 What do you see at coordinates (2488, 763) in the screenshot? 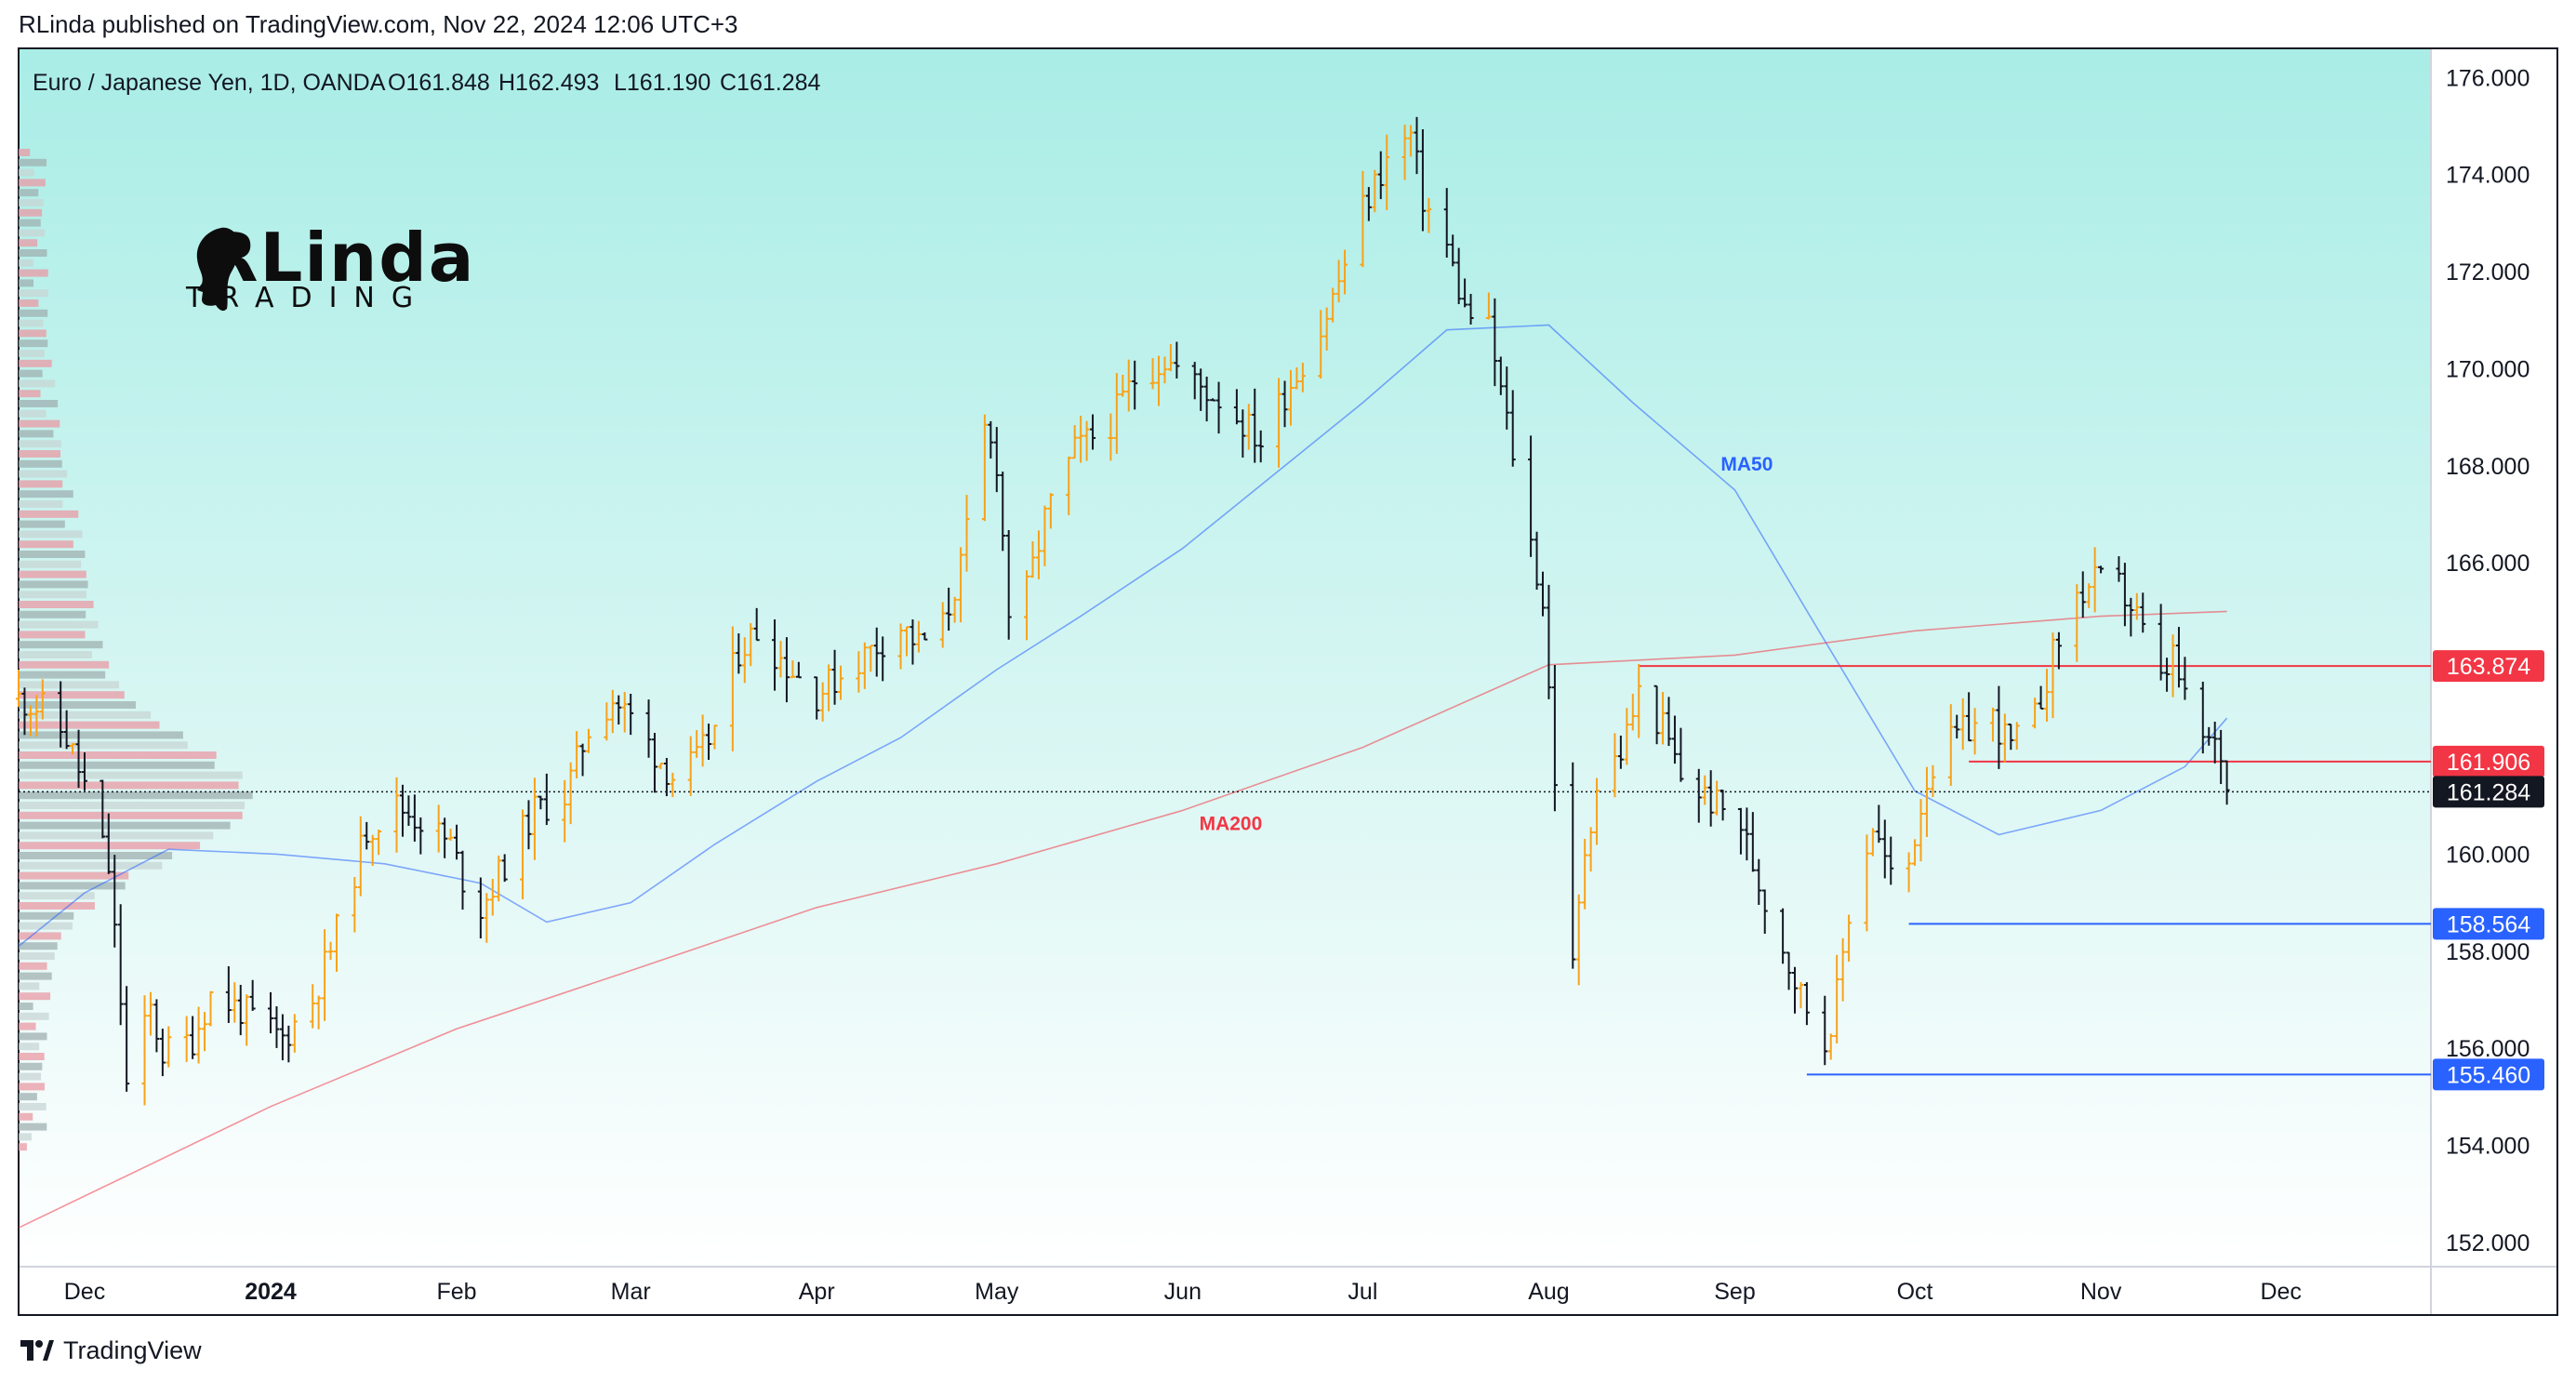
I see `resistance-2-tag-label: 161.906` at bounding box center [2488, 763].